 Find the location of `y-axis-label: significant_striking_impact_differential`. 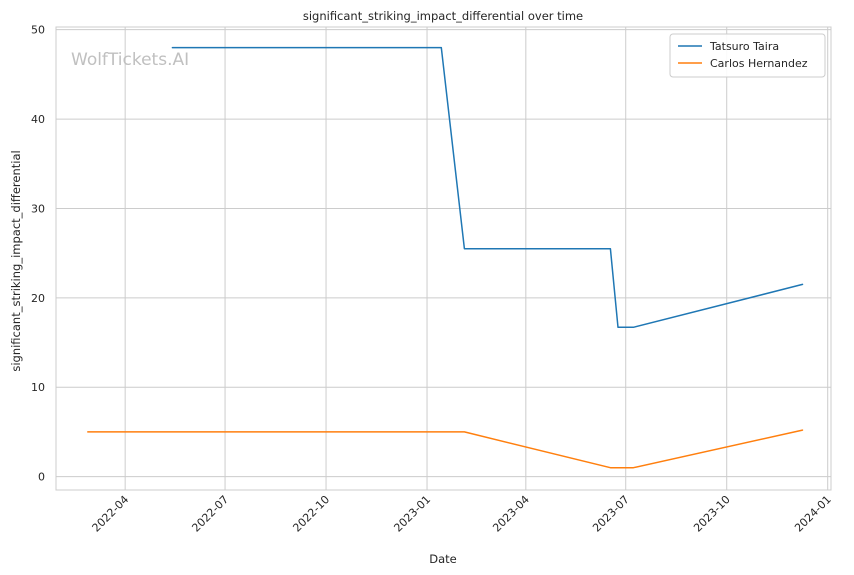

y-axis-label: significant_striking_impact_differential is located at coordinates (16, 260).